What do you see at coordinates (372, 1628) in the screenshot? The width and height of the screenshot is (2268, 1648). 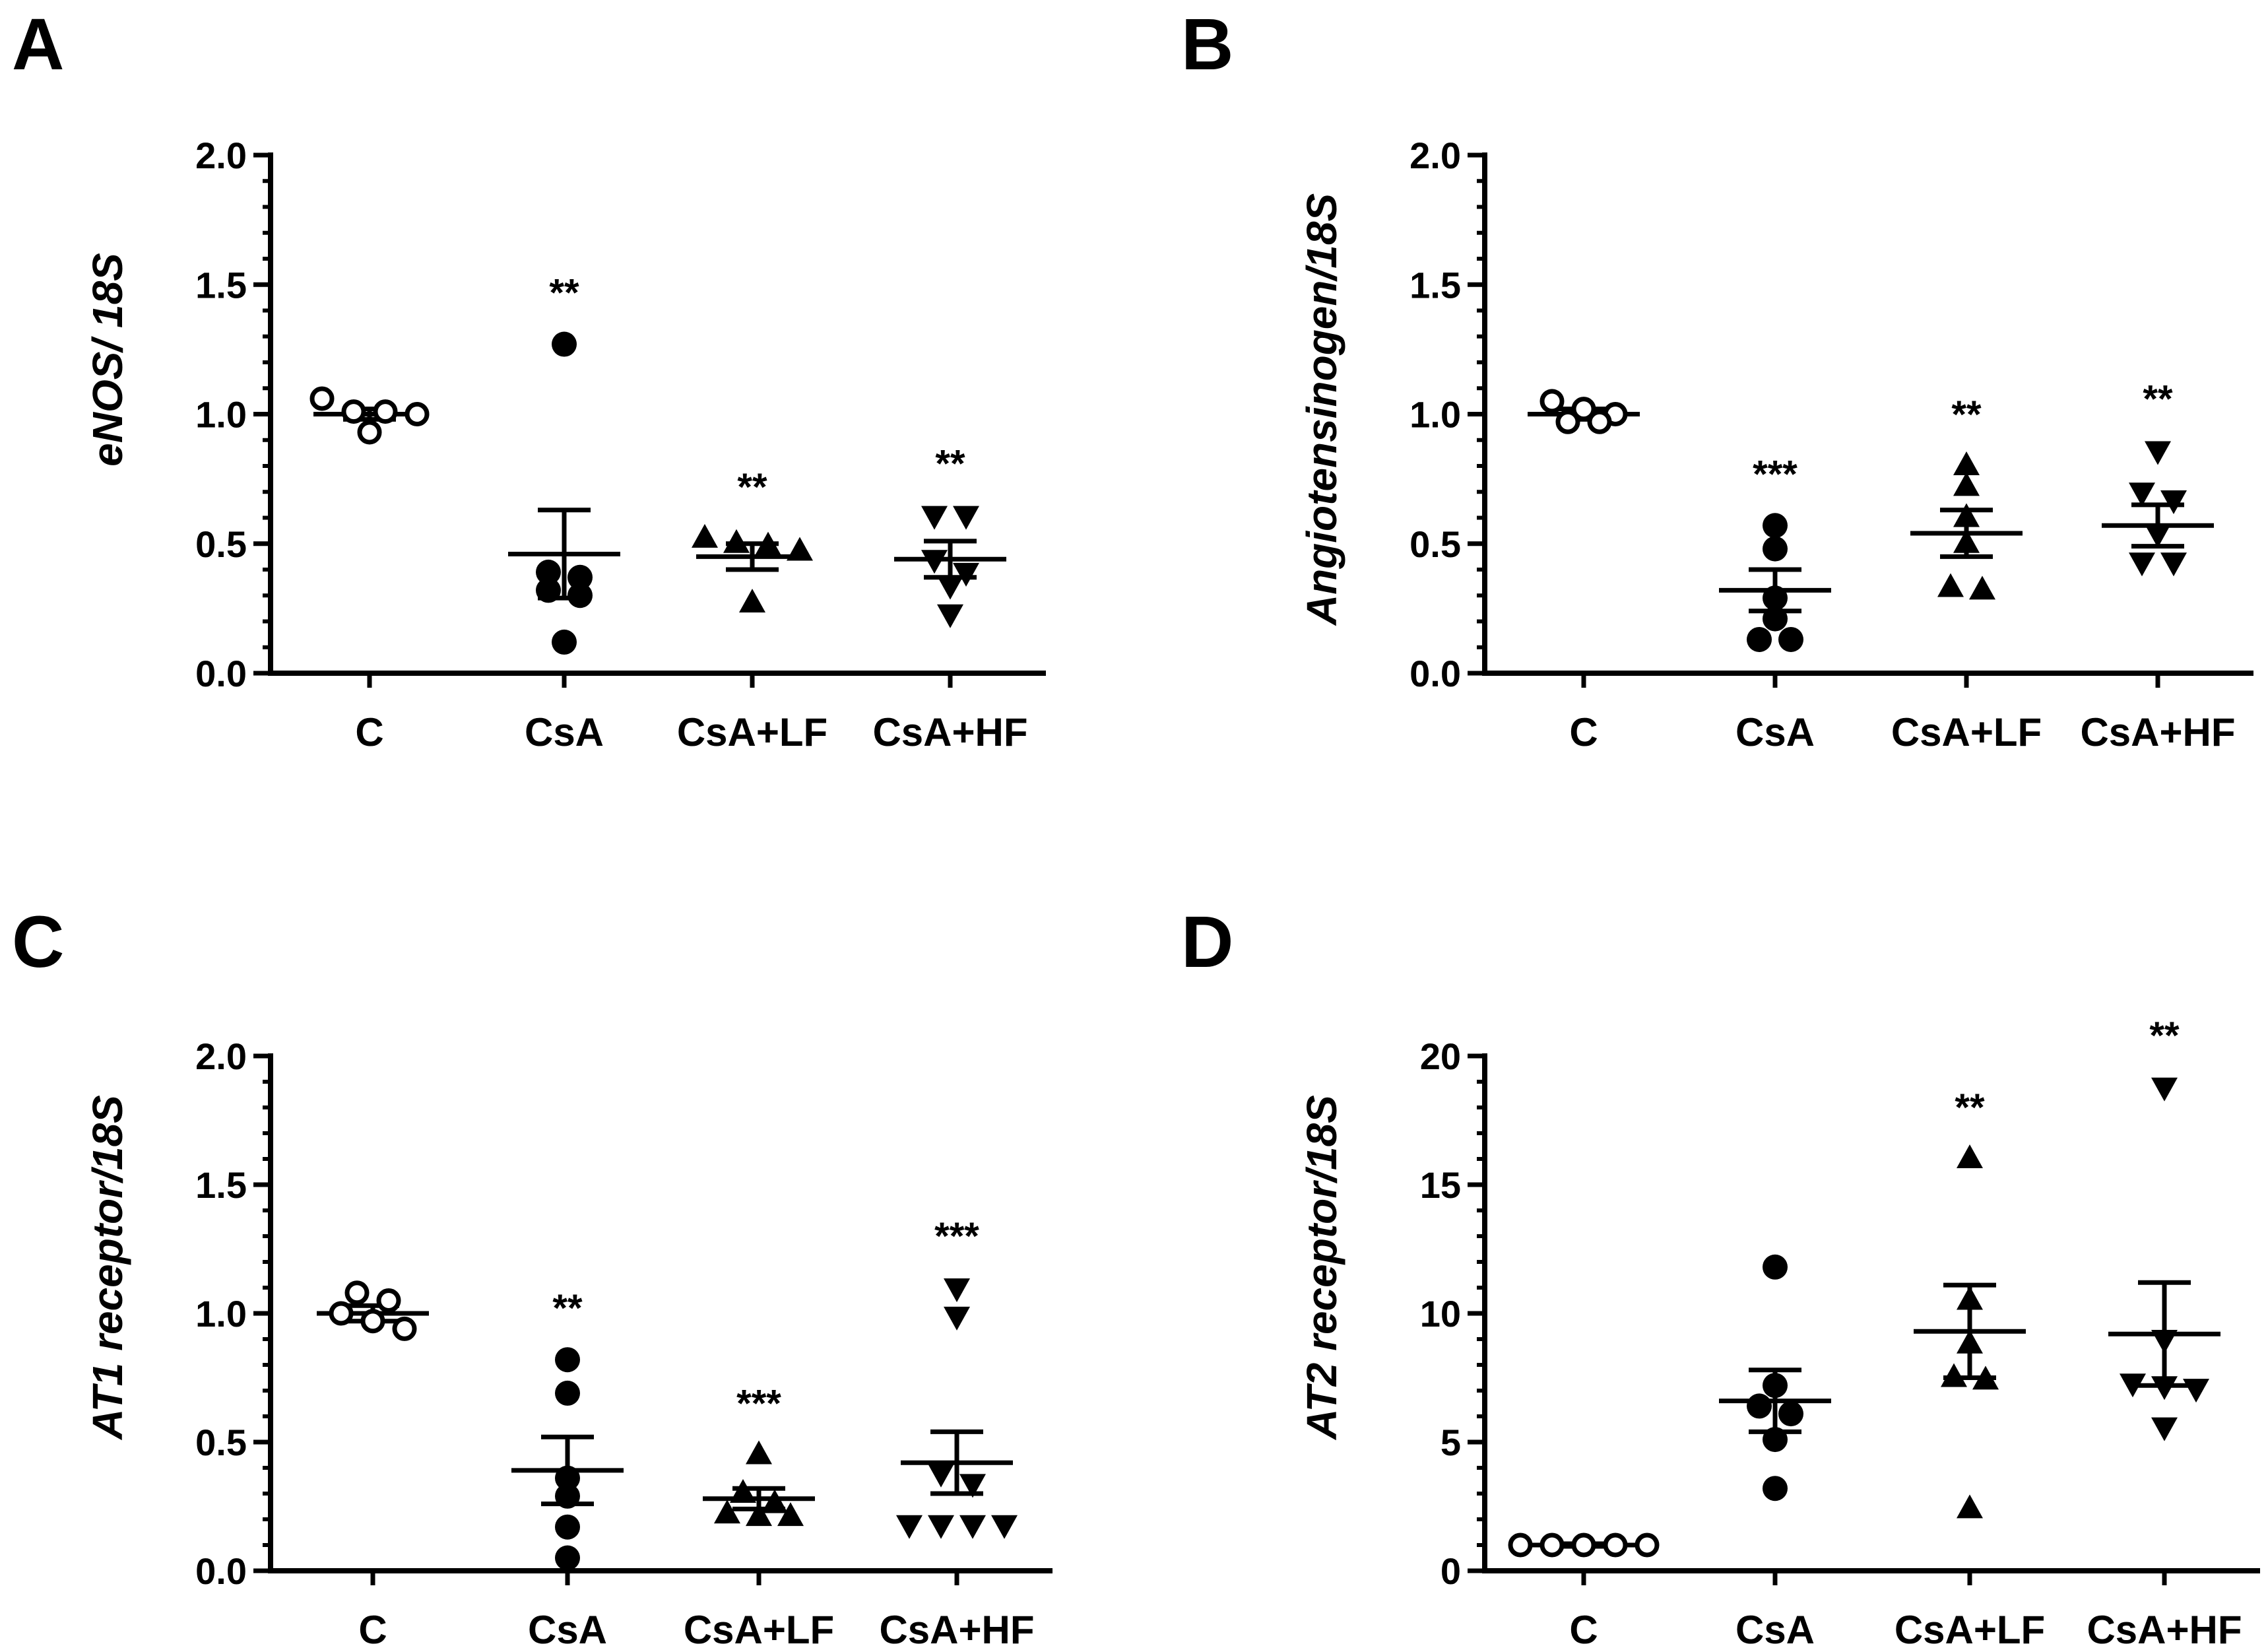 I see `panel-c-x-tick-label: C` at bounding box center [372, 1628].